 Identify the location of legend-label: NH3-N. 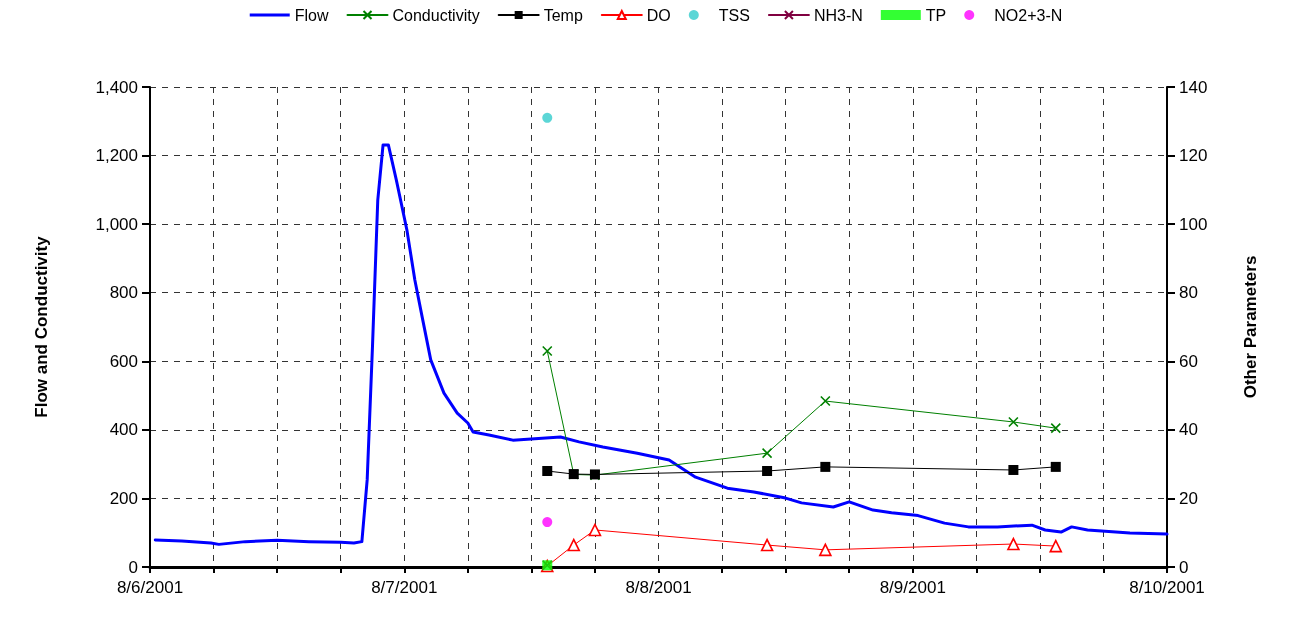
(838, 15).